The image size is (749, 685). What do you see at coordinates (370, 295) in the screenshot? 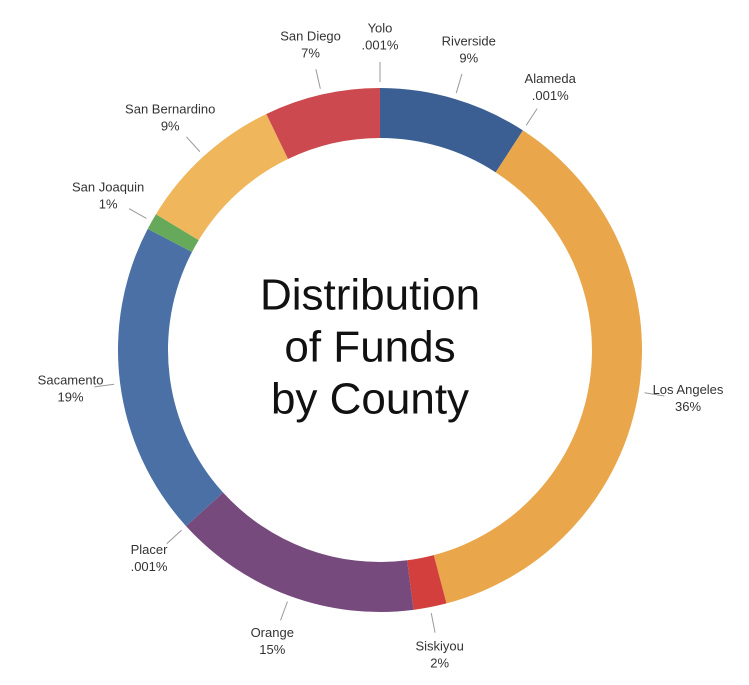
I see `chart-title: Distribution` at bounding box center [370, 295].